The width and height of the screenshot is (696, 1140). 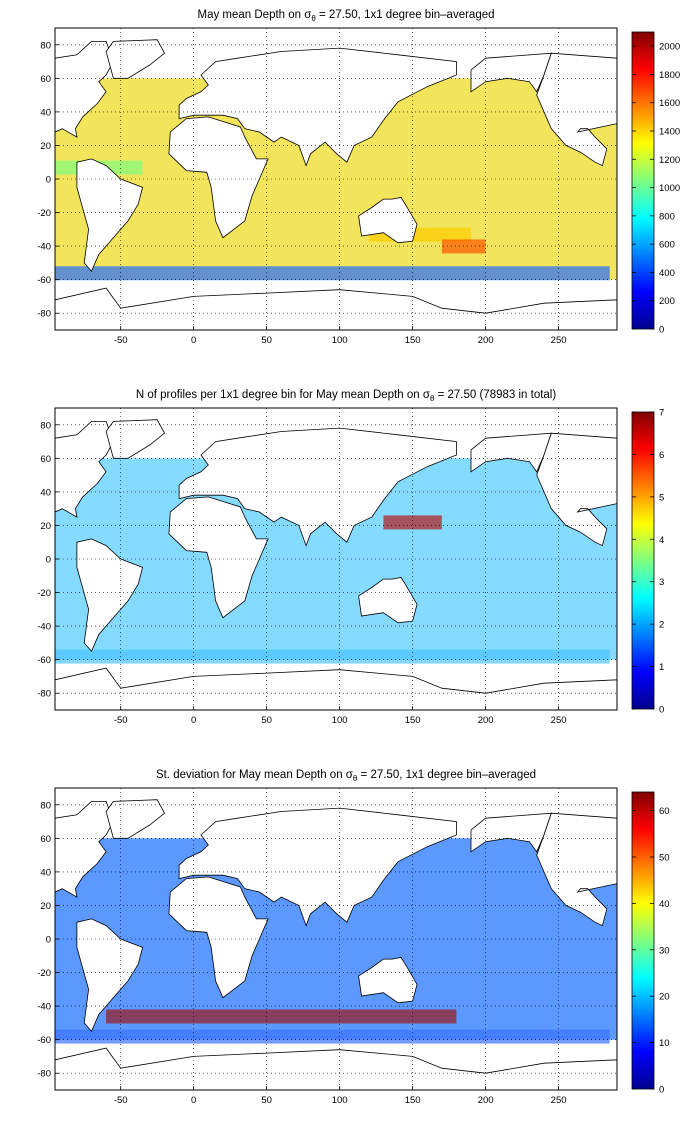 I want to click on colorbar: 0 200 400 600 800 1000 1200 1400 1600 1800 2000, so click(x=655, y=183).